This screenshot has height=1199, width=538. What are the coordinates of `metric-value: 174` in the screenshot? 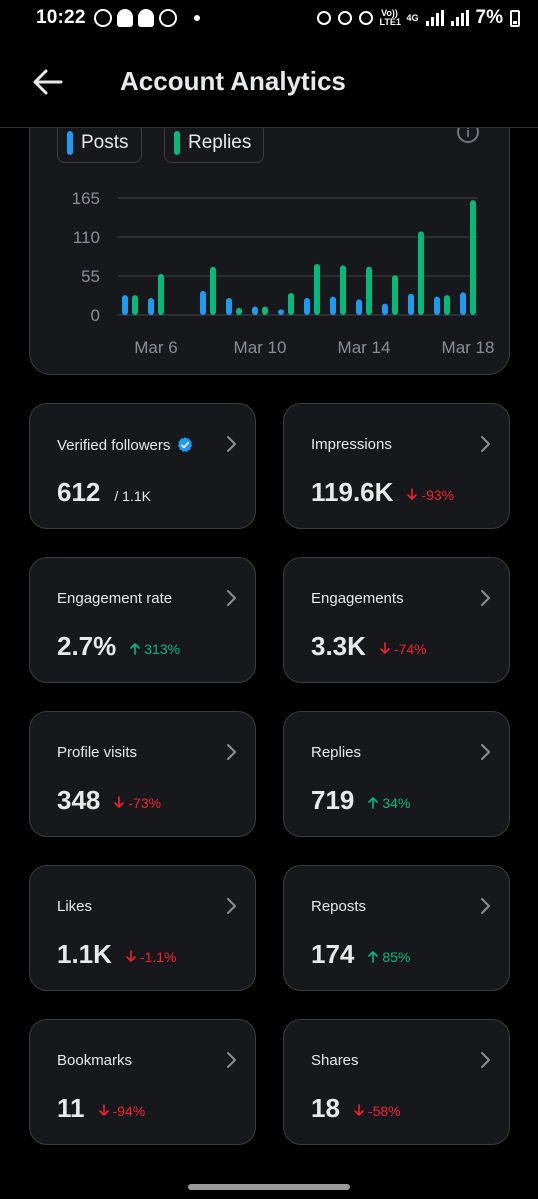 It's located at (333, 954).